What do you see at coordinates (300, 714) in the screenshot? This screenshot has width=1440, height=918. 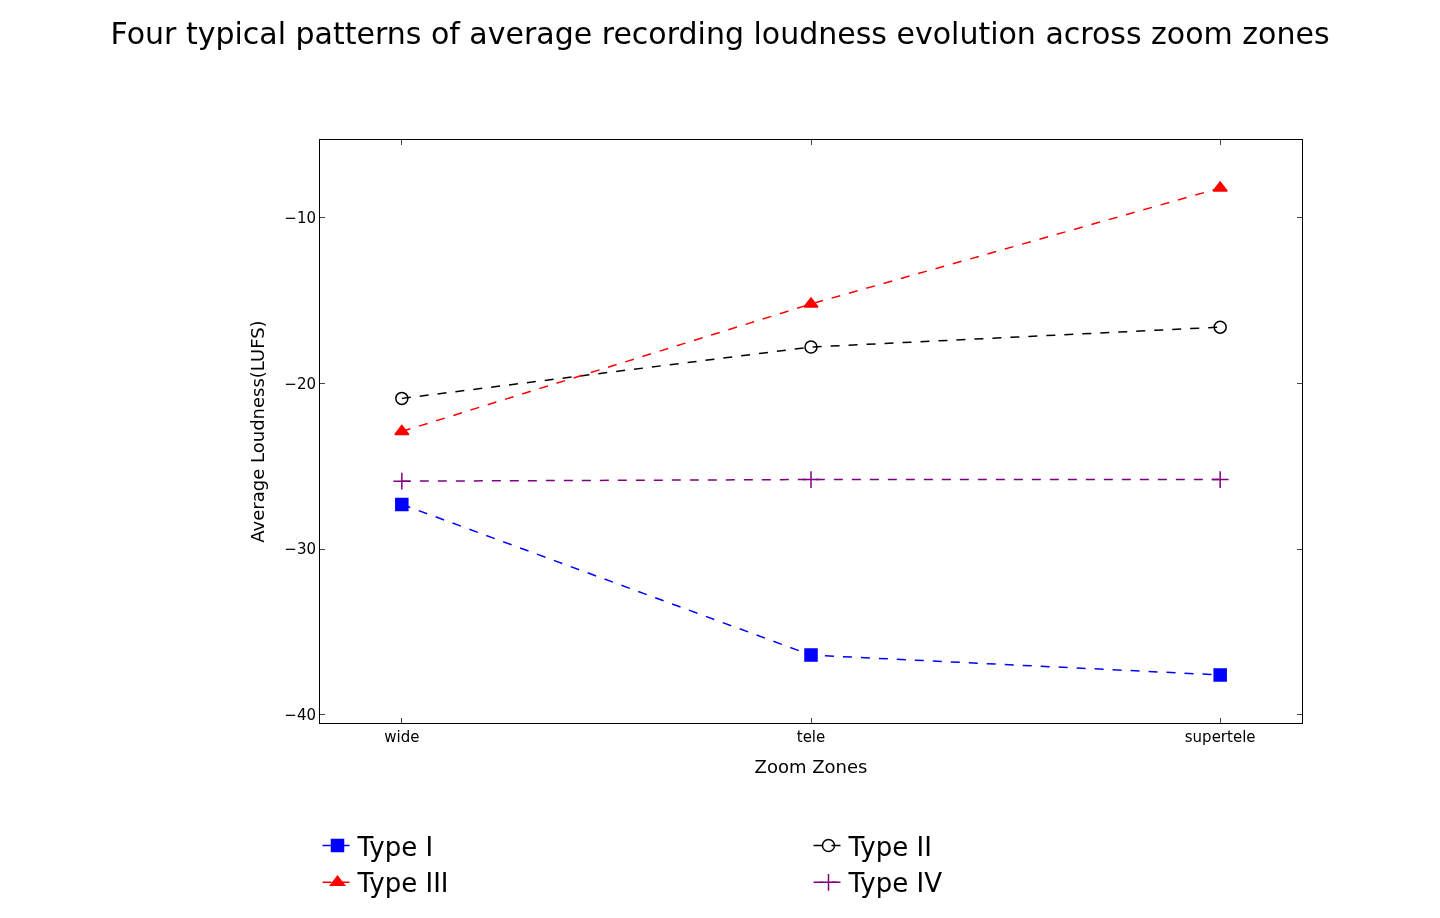 I see `y-tick-label: −40` at bounding box center [300, 714].